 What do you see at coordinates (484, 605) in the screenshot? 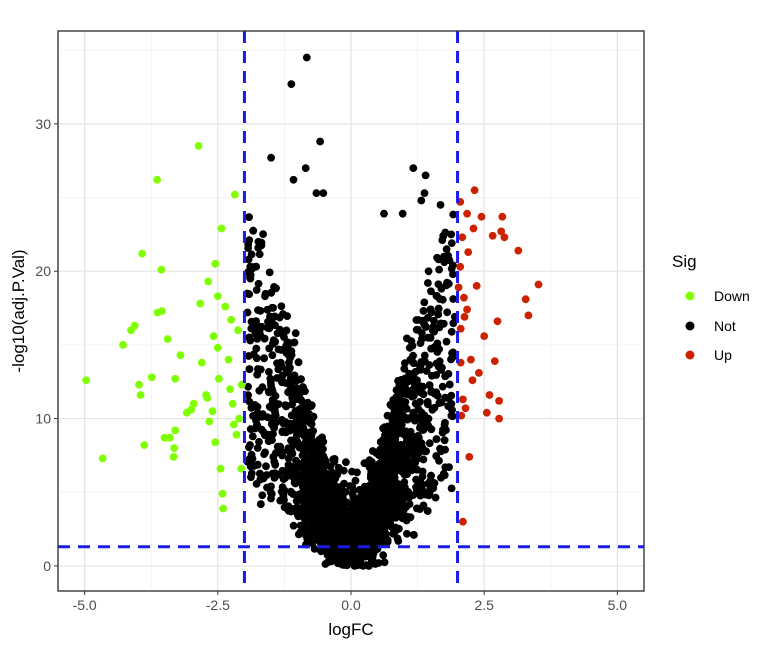
I see `x-tick-label: 2.5` at bounding box center [484, 605].